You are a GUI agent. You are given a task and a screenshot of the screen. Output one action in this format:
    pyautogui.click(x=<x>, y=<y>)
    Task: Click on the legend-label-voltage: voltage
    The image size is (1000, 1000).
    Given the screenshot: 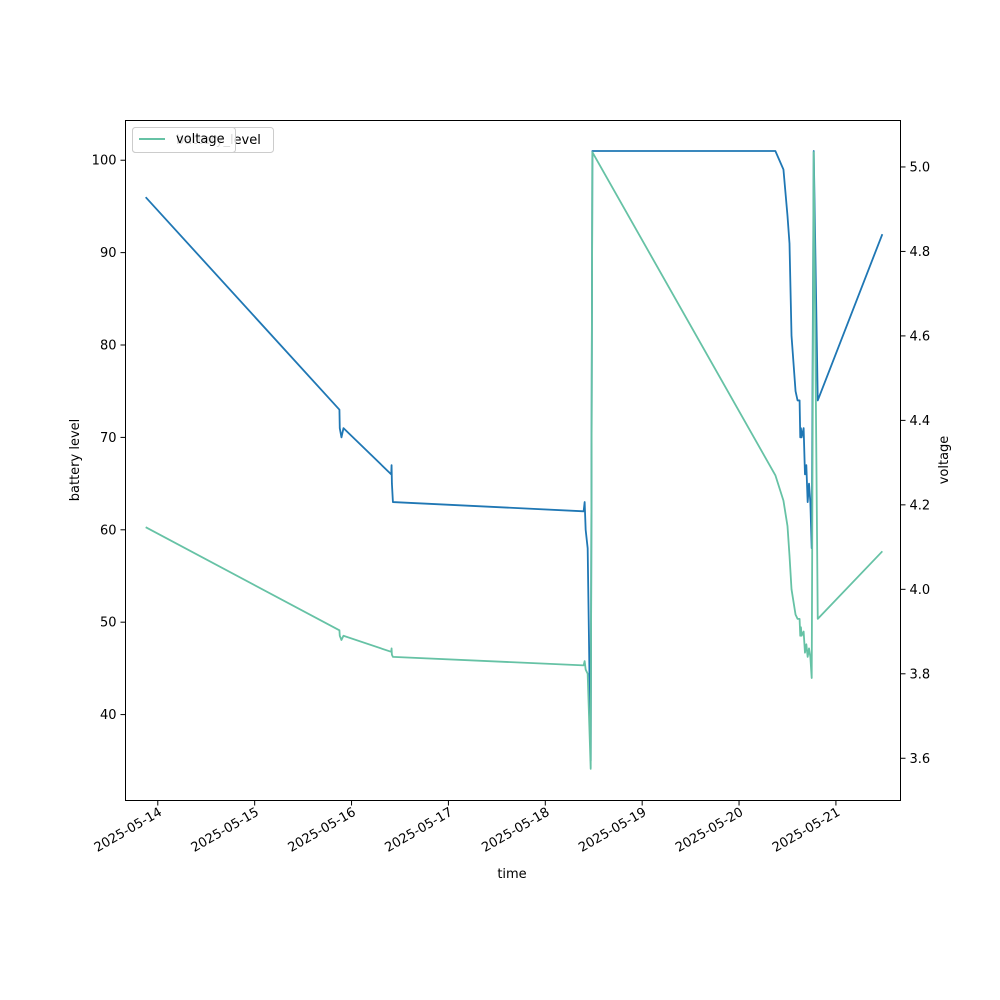 What is the action you would take?
    pyautogui.click(x=200, y=139)
    